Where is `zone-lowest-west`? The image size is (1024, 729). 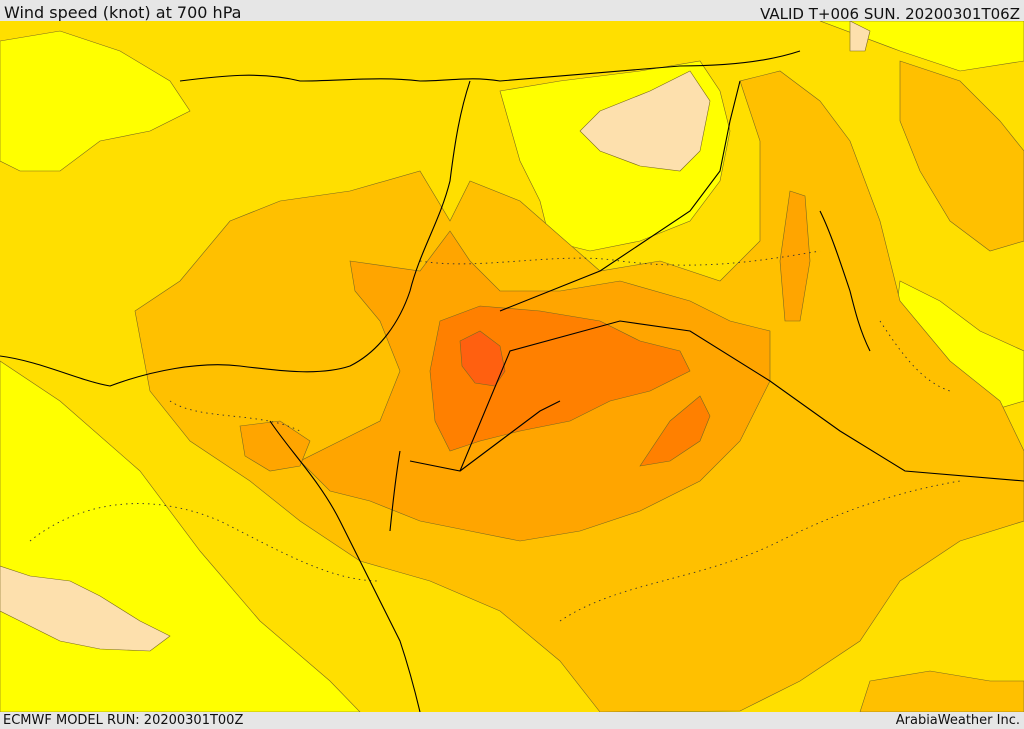 zone-lowest-west is located at coordinates (85, 608).